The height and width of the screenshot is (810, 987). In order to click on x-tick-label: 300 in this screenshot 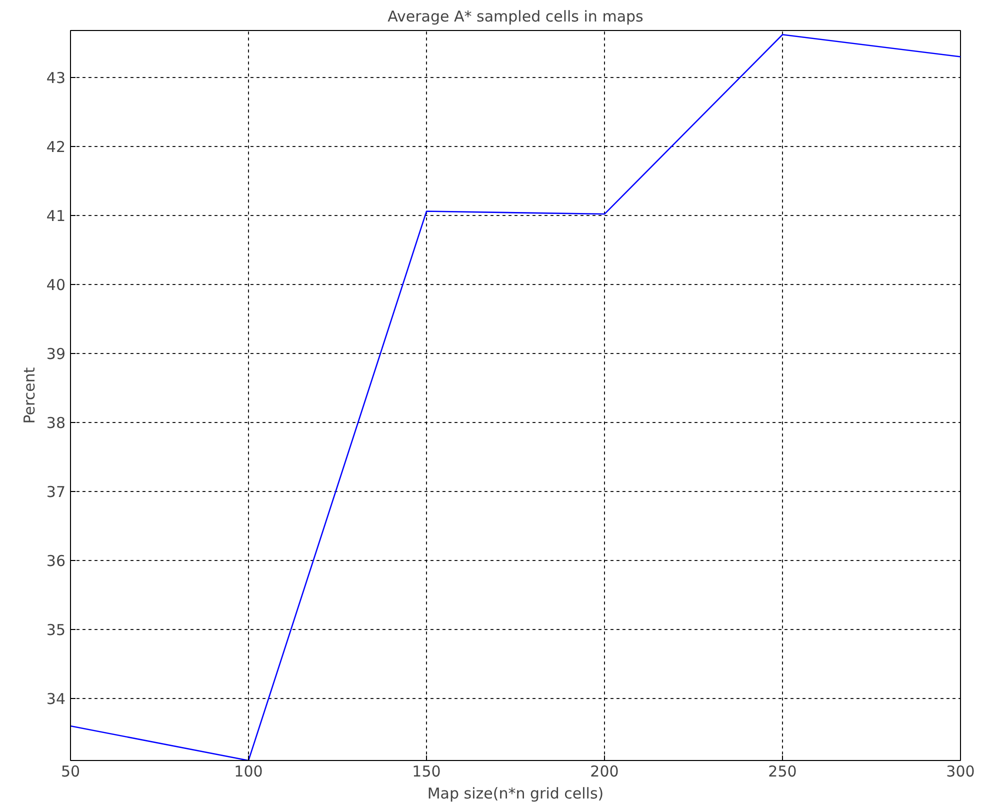, I will do `click(960, 771)`.